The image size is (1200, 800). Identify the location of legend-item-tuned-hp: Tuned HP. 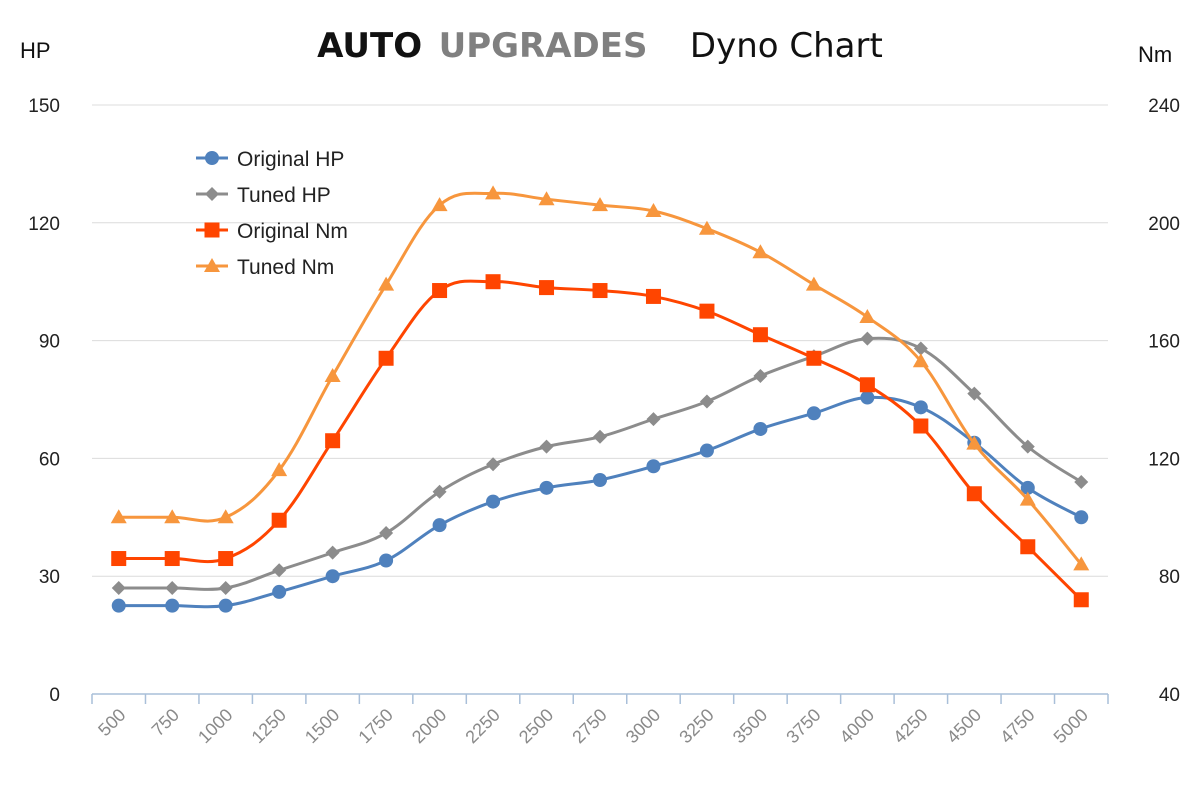
(263, 195).